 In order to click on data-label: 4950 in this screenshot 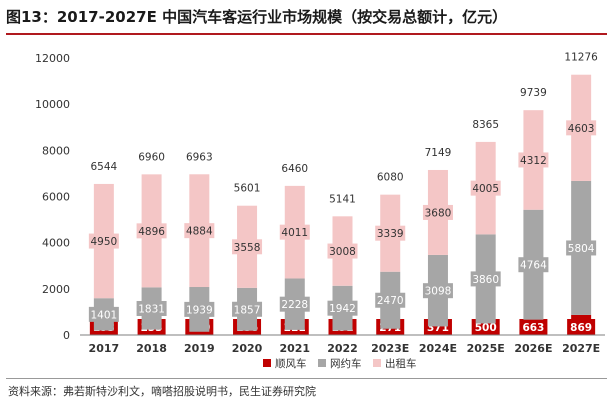, I will do `click(103, 242)`.